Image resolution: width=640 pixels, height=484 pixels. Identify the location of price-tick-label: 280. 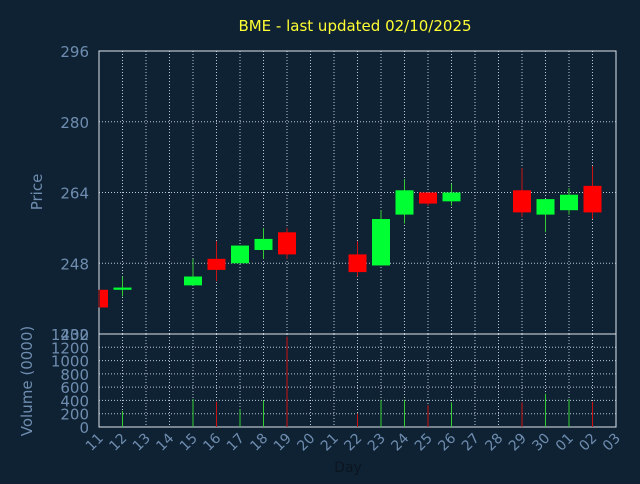
(74, 123).